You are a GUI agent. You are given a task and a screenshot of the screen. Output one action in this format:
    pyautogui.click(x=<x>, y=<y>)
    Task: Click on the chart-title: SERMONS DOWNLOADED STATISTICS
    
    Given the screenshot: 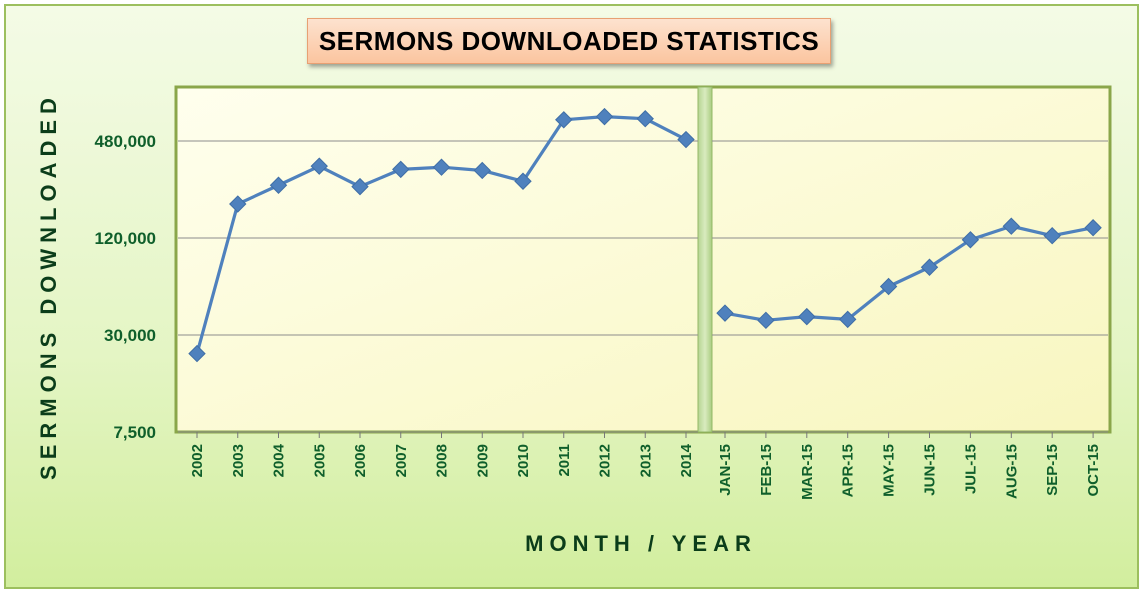 What is the action you would take?
    pyautogui.click(x=569, y=40)
    